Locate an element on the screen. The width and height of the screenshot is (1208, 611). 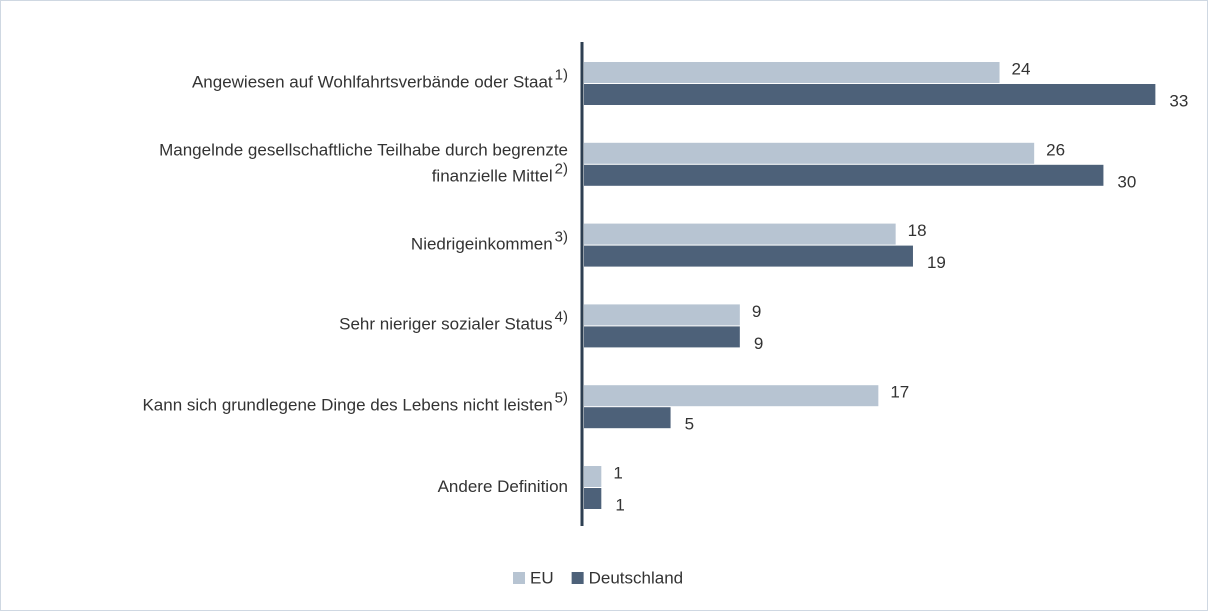
footnote: 3) is located at coordinates (561, 237).